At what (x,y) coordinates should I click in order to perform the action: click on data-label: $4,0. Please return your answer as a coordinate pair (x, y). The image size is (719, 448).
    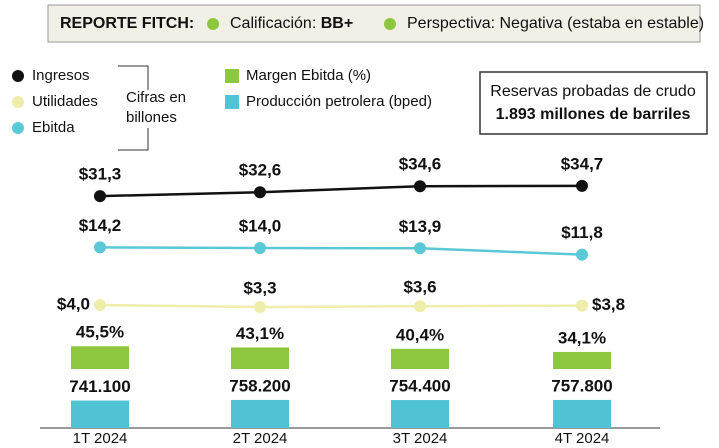
    Looking at the image, I should click on (73, 303).